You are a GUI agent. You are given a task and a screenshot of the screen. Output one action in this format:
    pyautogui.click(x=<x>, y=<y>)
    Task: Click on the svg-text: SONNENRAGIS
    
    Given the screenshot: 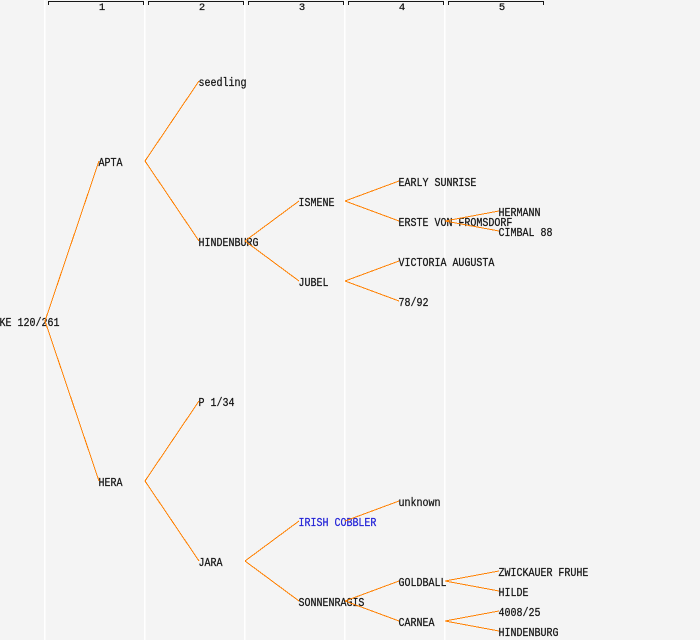 What is the action you would take?
    pyautogui.click(x=332, y=603)
    